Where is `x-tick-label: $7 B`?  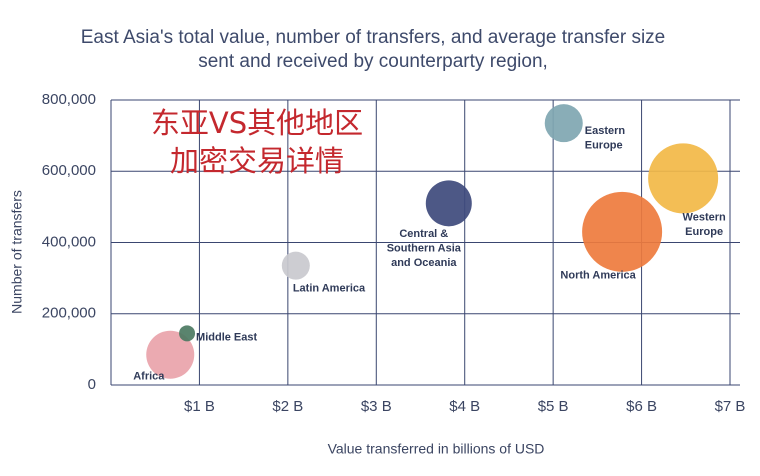
x-tick-label: $7 B is located at coordinates (730, 406).